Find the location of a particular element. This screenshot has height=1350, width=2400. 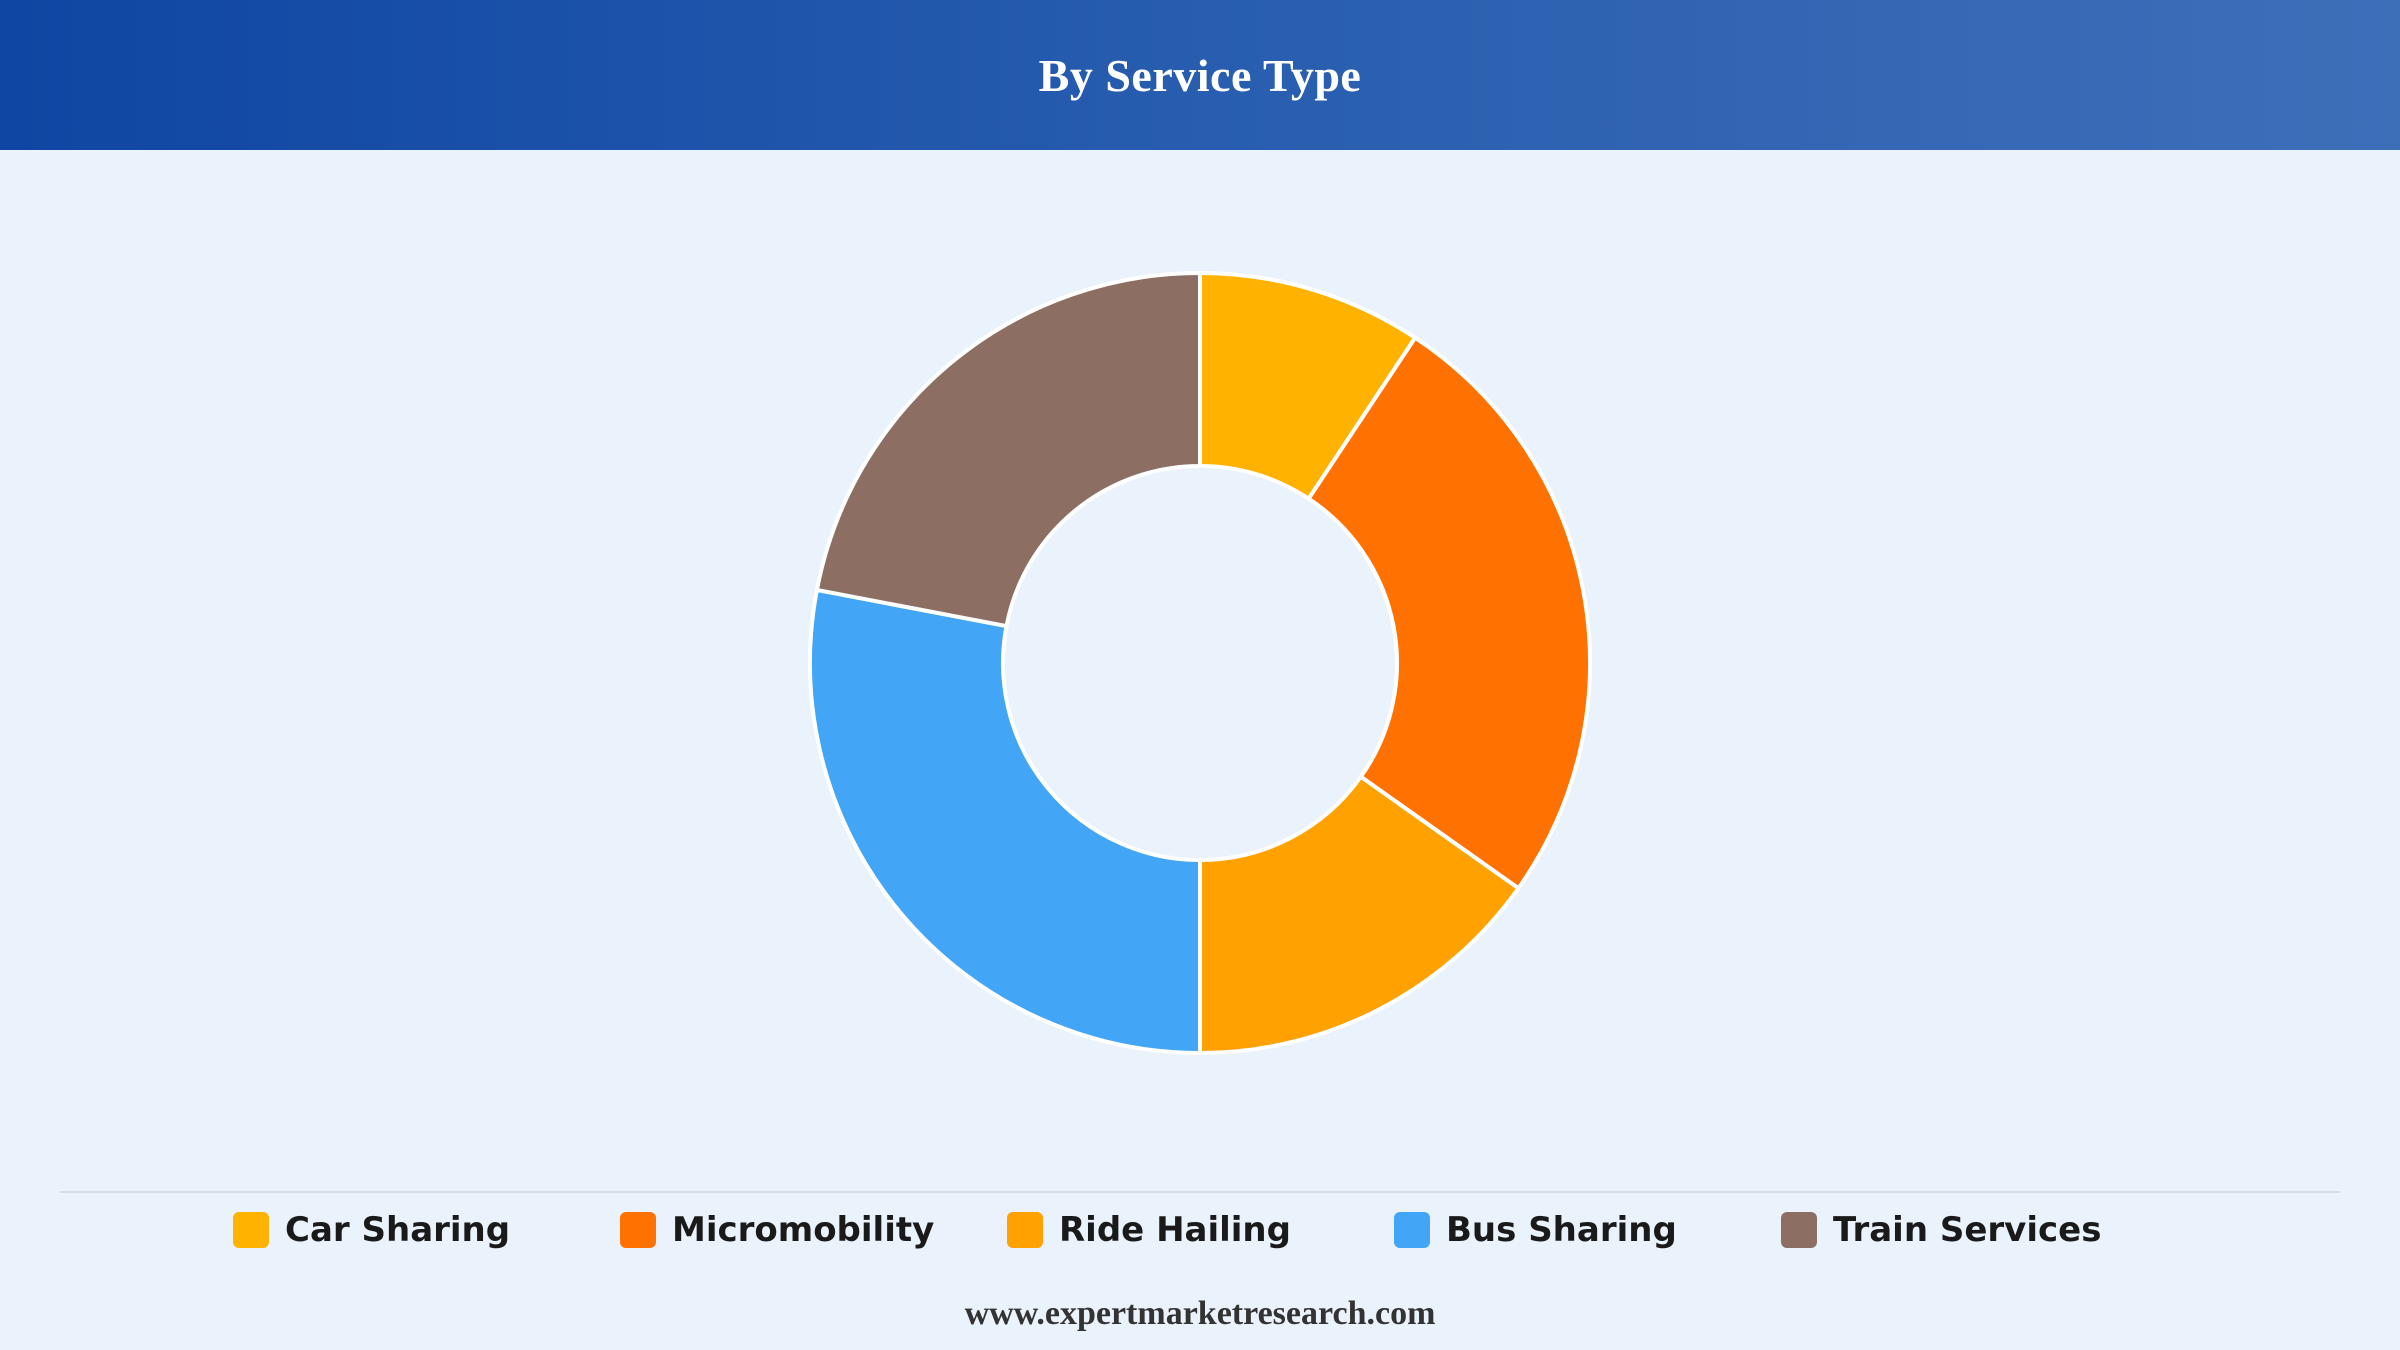

legend-item-ride-hailing: Ride Hailing is located at coordinates (1149, 1230).